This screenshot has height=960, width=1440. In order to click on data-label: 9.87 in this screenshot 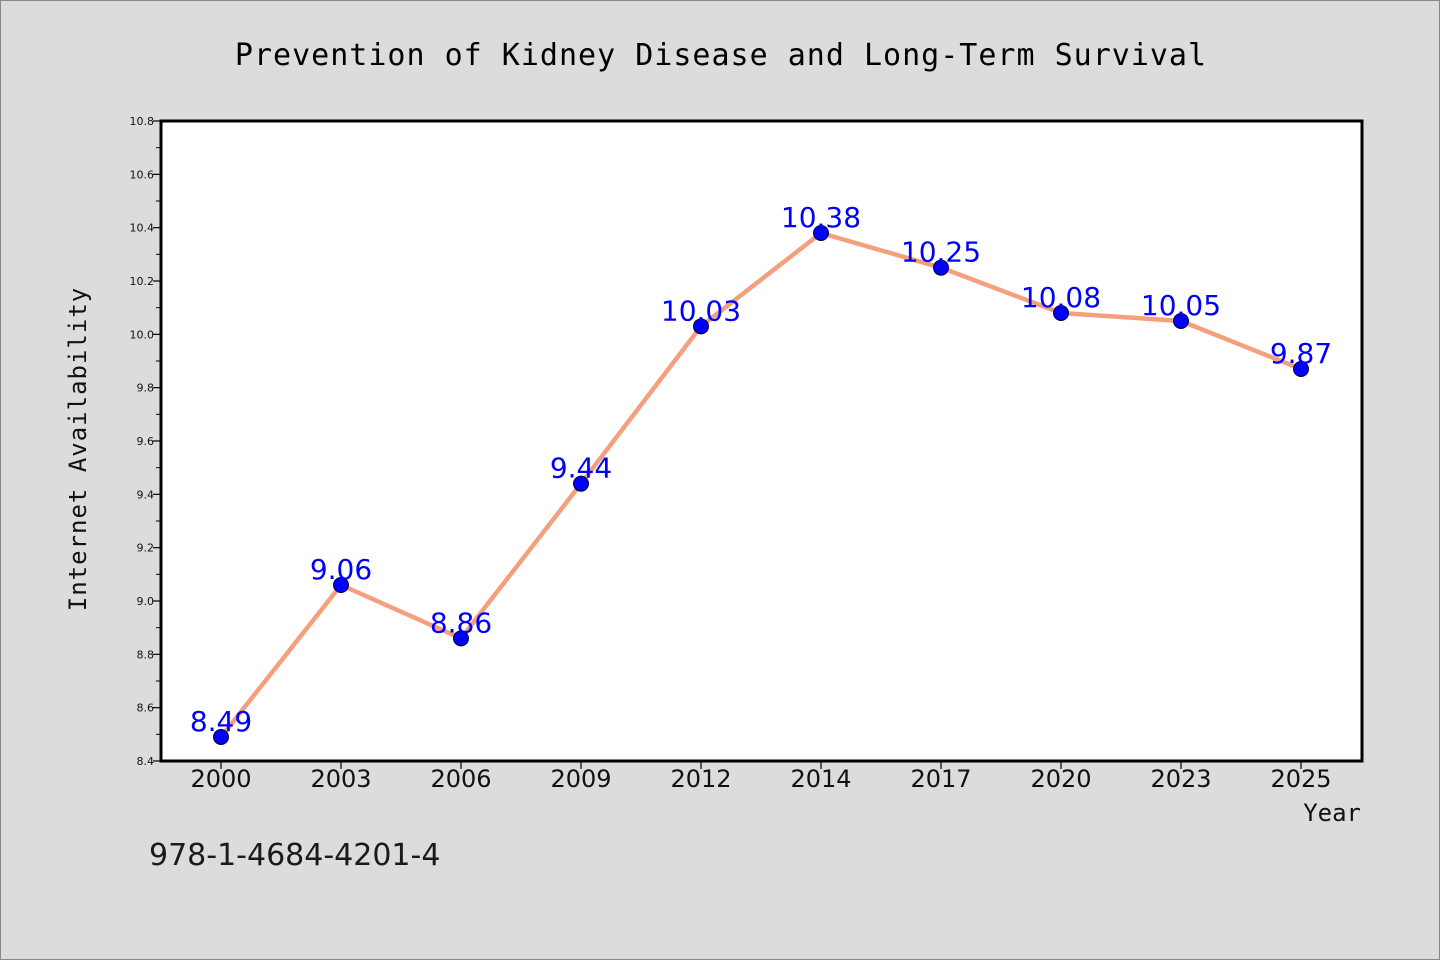, I will do `click(1301, 353)`.